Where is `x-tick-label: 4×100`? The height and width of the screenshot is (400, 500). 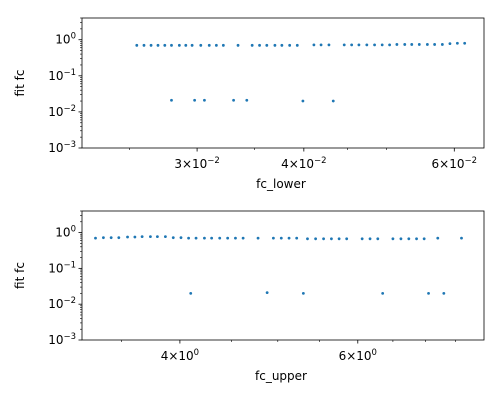
x-tick-label: 4×100 is located at coordinates (180, 355).